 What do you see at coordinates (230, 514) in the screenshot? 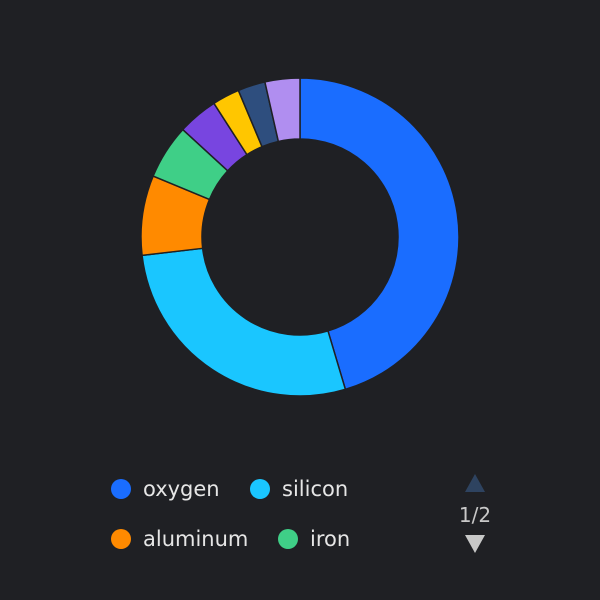
I see `legend: oxygen silicon aluminum iron` at bounding box center [230, 514].